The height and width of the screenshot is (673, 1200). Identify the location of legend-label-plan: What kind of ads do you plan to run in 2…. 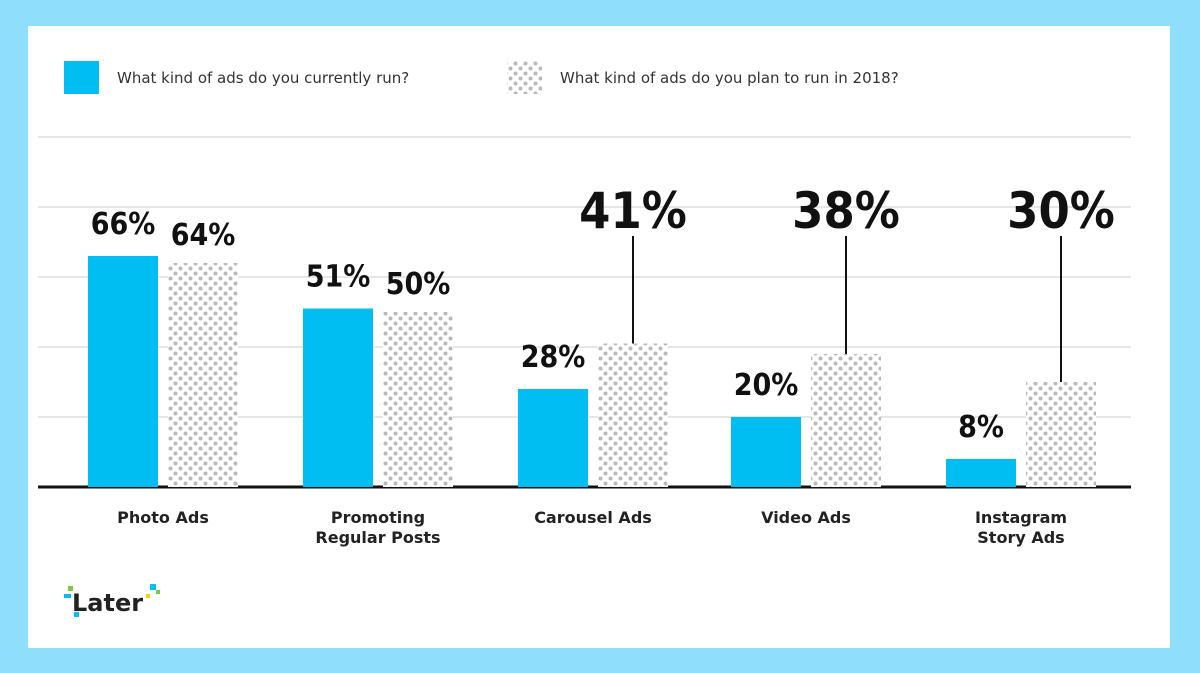
(729, 78).